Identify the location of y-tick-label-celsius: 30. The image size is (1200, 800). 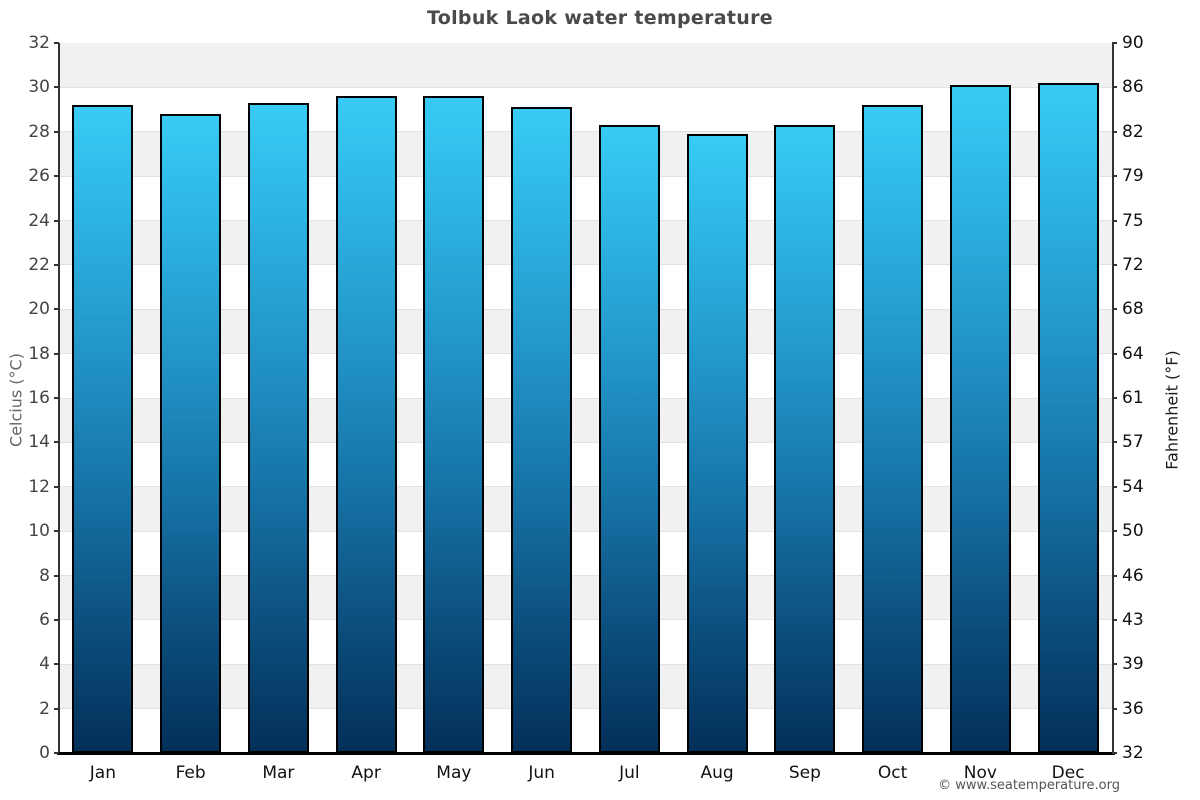
(39, 87).